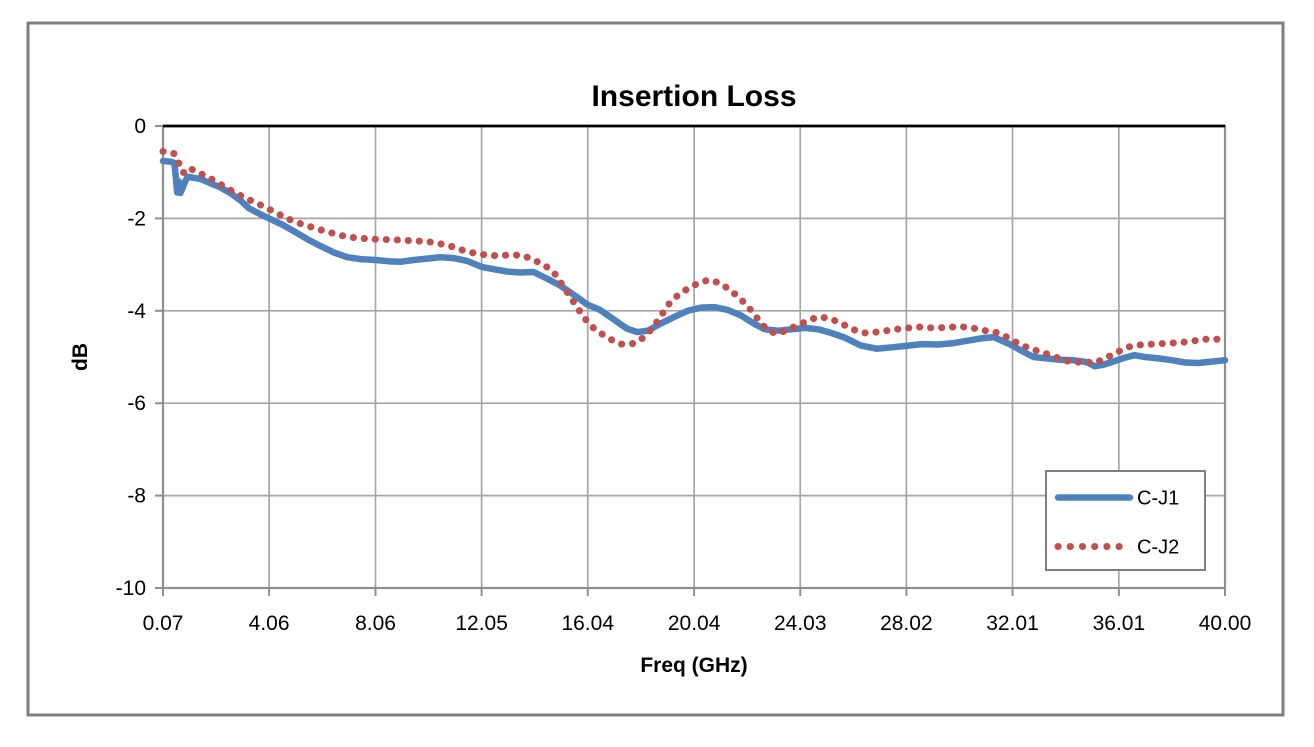  What do you see at coordinates (269, 623) in the screenshot?
I see `x-tick-label: 4.06` at bounding box center [269, 623].